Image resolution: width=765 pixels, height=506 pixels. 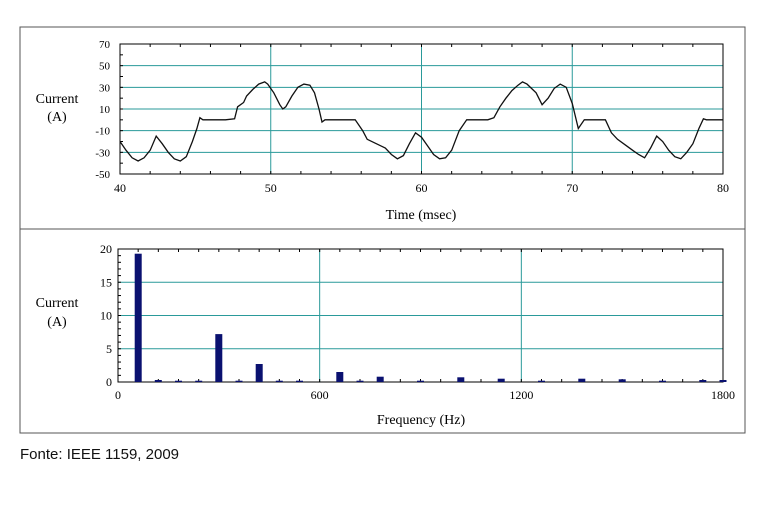 I want to click on bottom-y-tick-label: 15, so click(x=106, y=282).